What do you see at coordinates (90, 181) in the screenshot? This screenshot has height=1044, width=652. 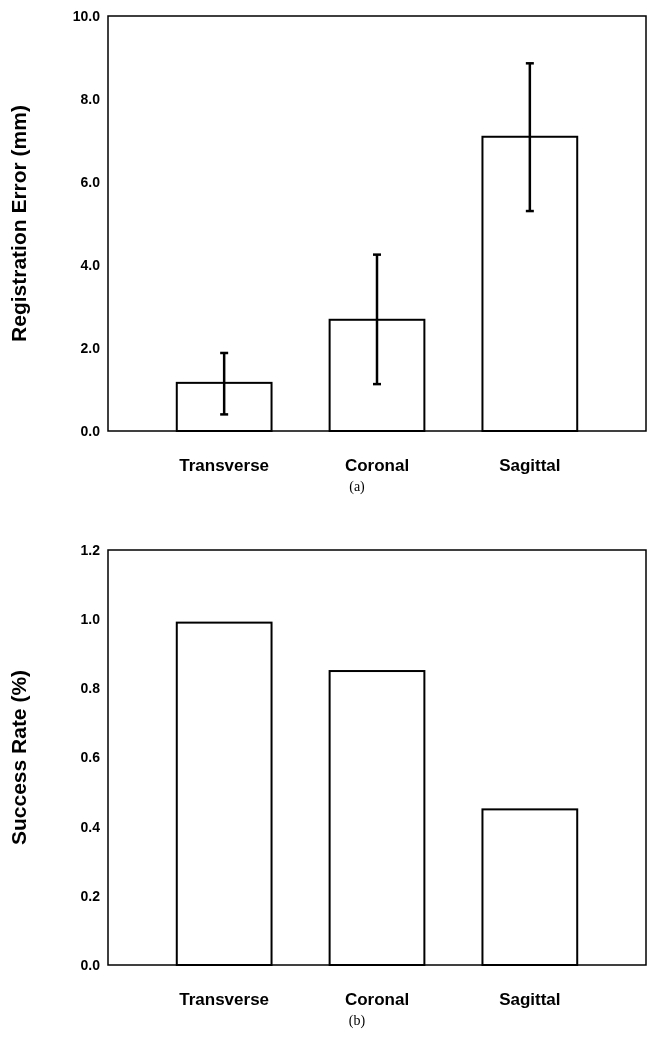 I see `y-tick-label: 6.0` at bounding box center [90, 181].